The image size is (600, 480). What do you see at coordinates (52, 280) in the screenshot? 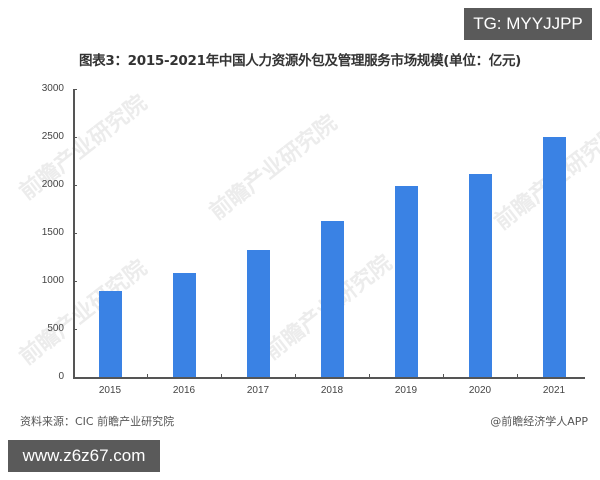
I see `y-tick-label: 1000` at bounding box center [52, 280].